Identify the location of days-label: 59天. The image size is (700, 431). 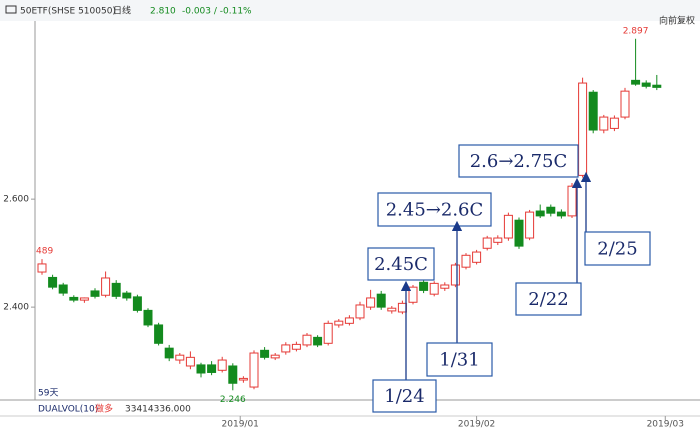
(48, 394).